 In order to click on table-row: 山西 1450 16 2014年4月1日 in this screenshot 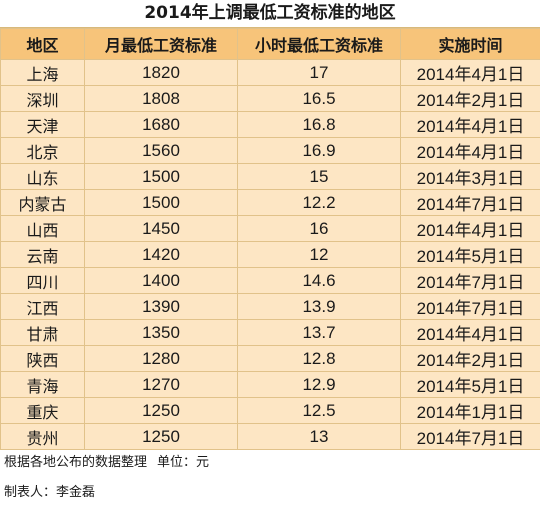, I will do `click(270, 228)`.